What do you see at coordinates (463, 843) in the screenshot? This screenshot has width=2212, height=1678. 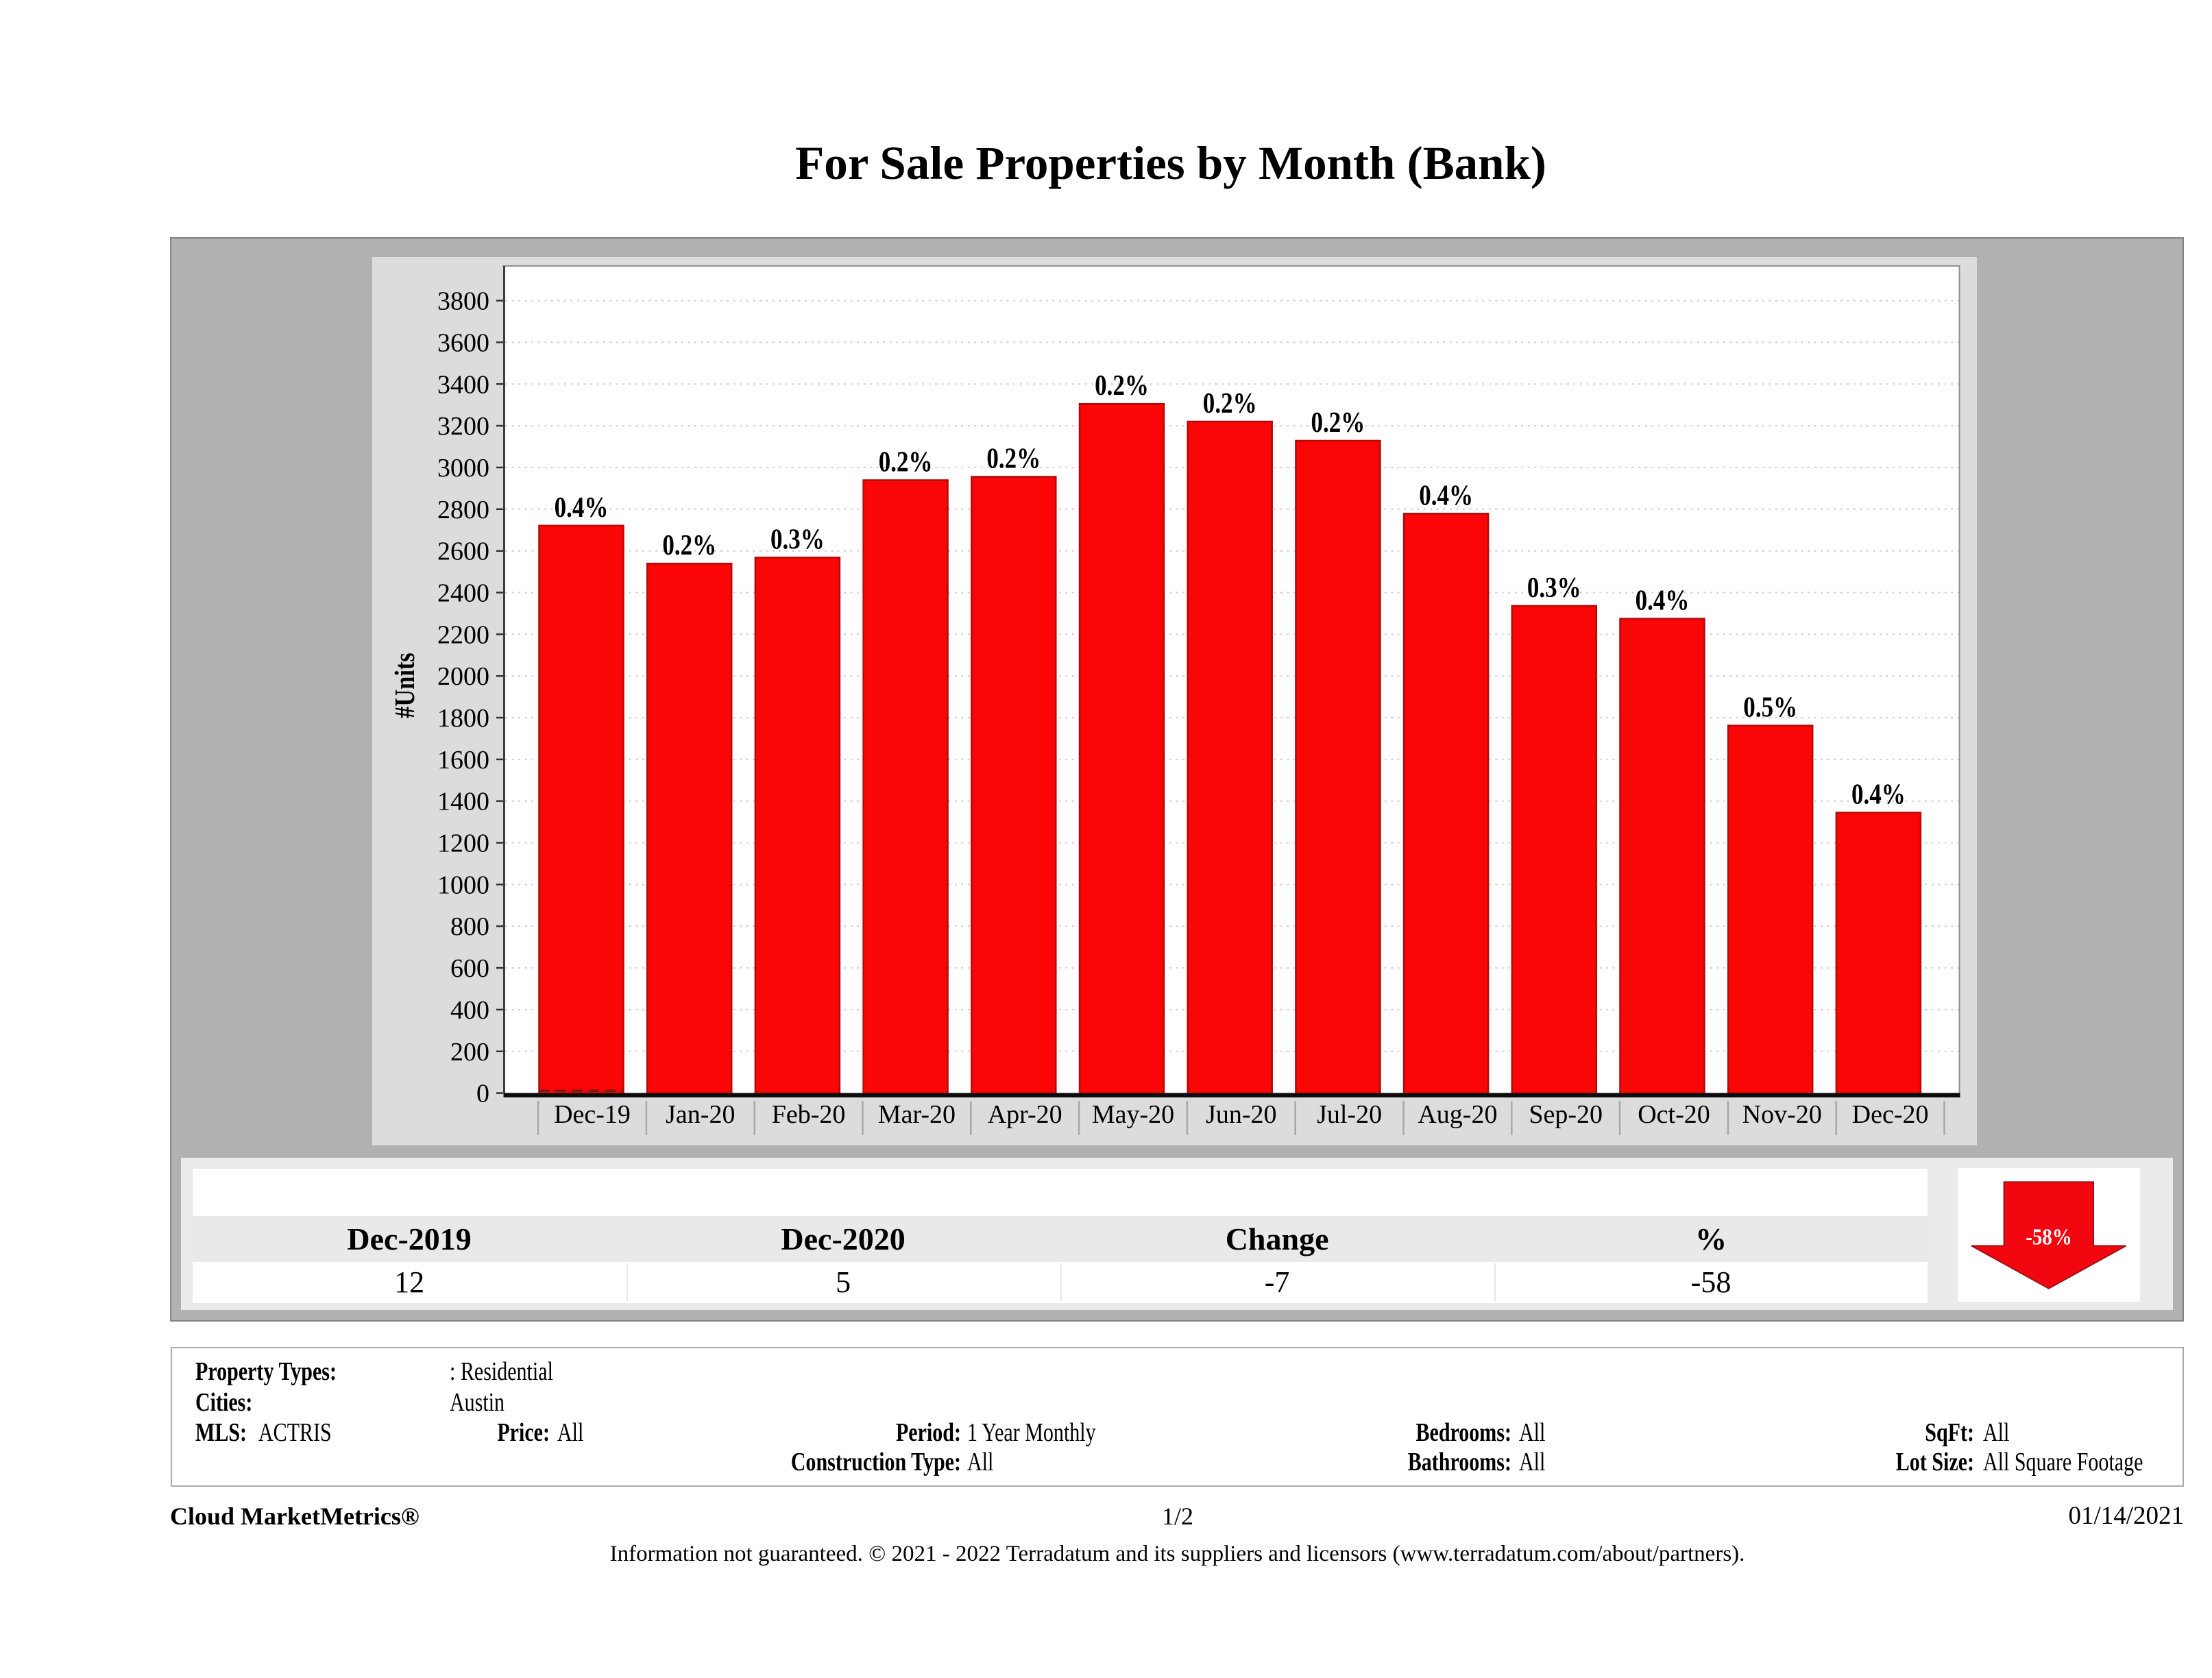 I see `svg-text: 1200` at bounding box center [463, 843].